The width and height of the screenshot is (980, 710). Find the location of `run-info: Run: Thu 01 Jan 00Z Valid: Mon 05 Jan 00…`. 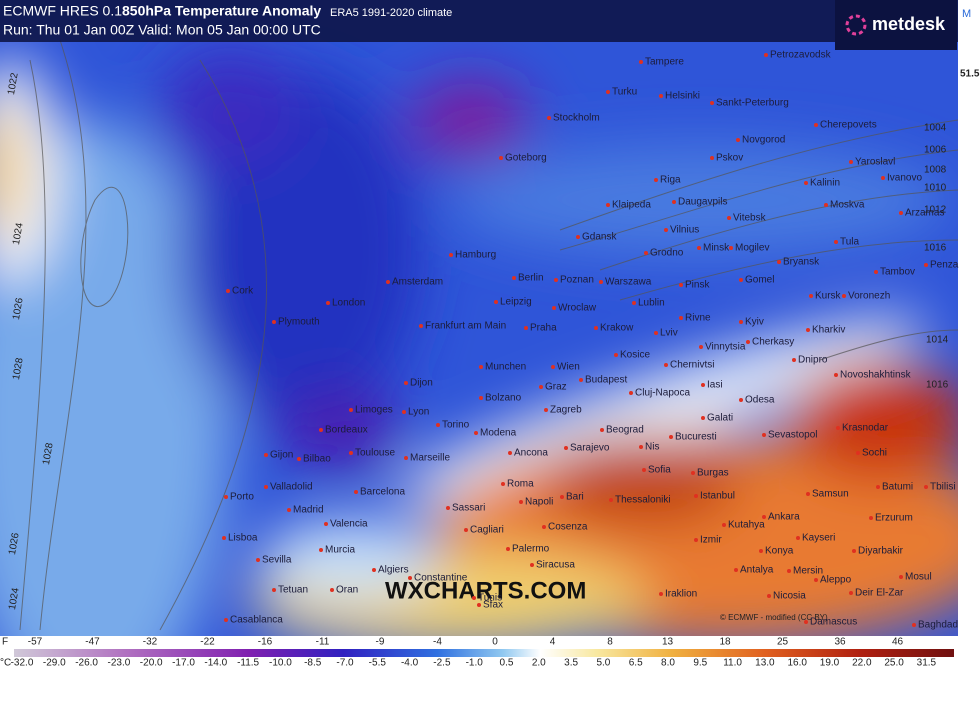

run-info: Run: Thu 01 Jan 00Z Valid: Mon 05 Jan 00… is located at coordinates (162, 30).